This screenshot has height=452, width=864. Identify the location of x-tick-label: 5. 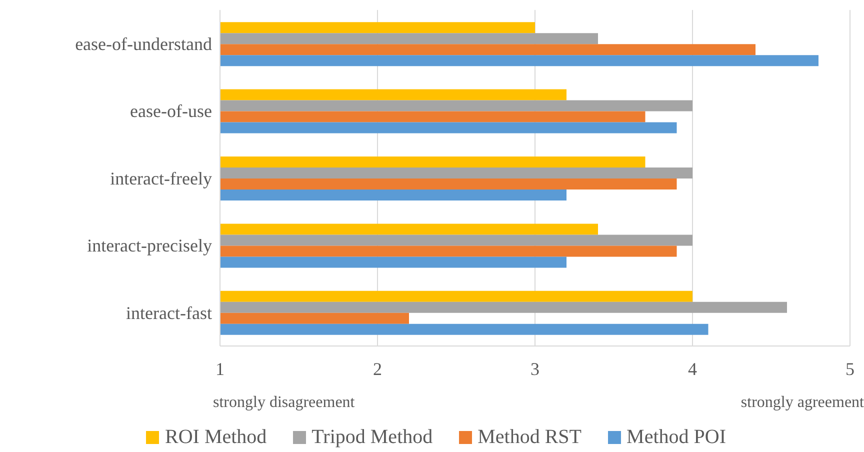
(850, 368).